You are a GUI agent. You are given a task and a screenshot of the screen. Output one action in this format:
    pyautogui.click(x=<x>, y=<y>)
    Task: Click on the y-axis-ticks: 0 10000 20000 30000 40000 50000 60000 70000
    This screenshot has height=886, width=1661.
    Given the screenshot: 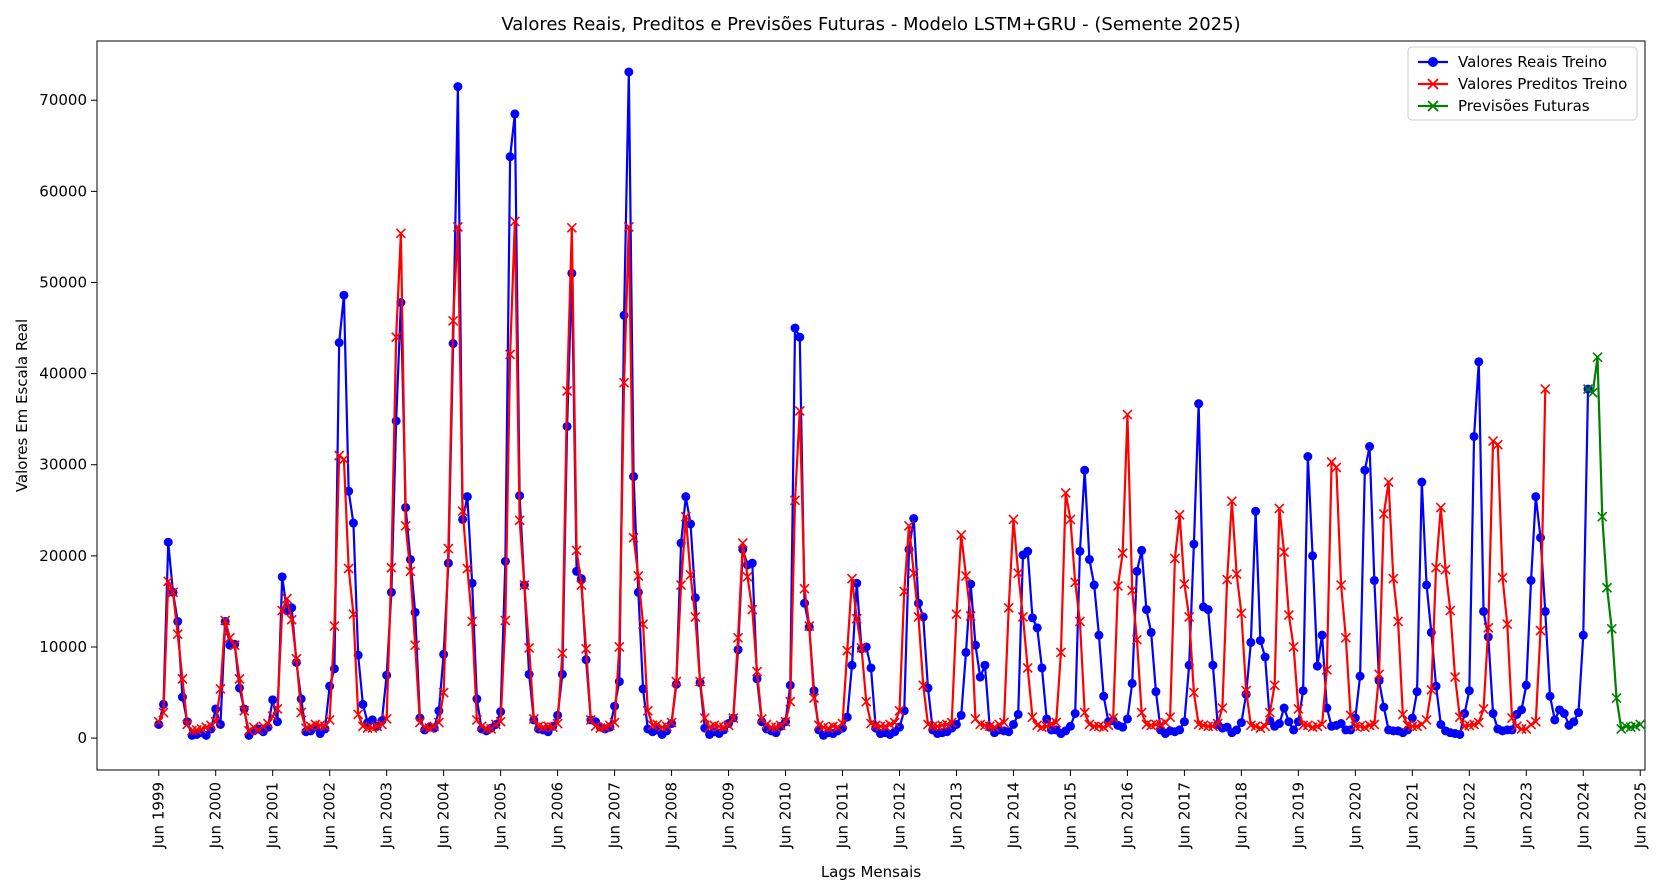 What is the action you would take?
    pyautogui.click(x=68, y=419)
    